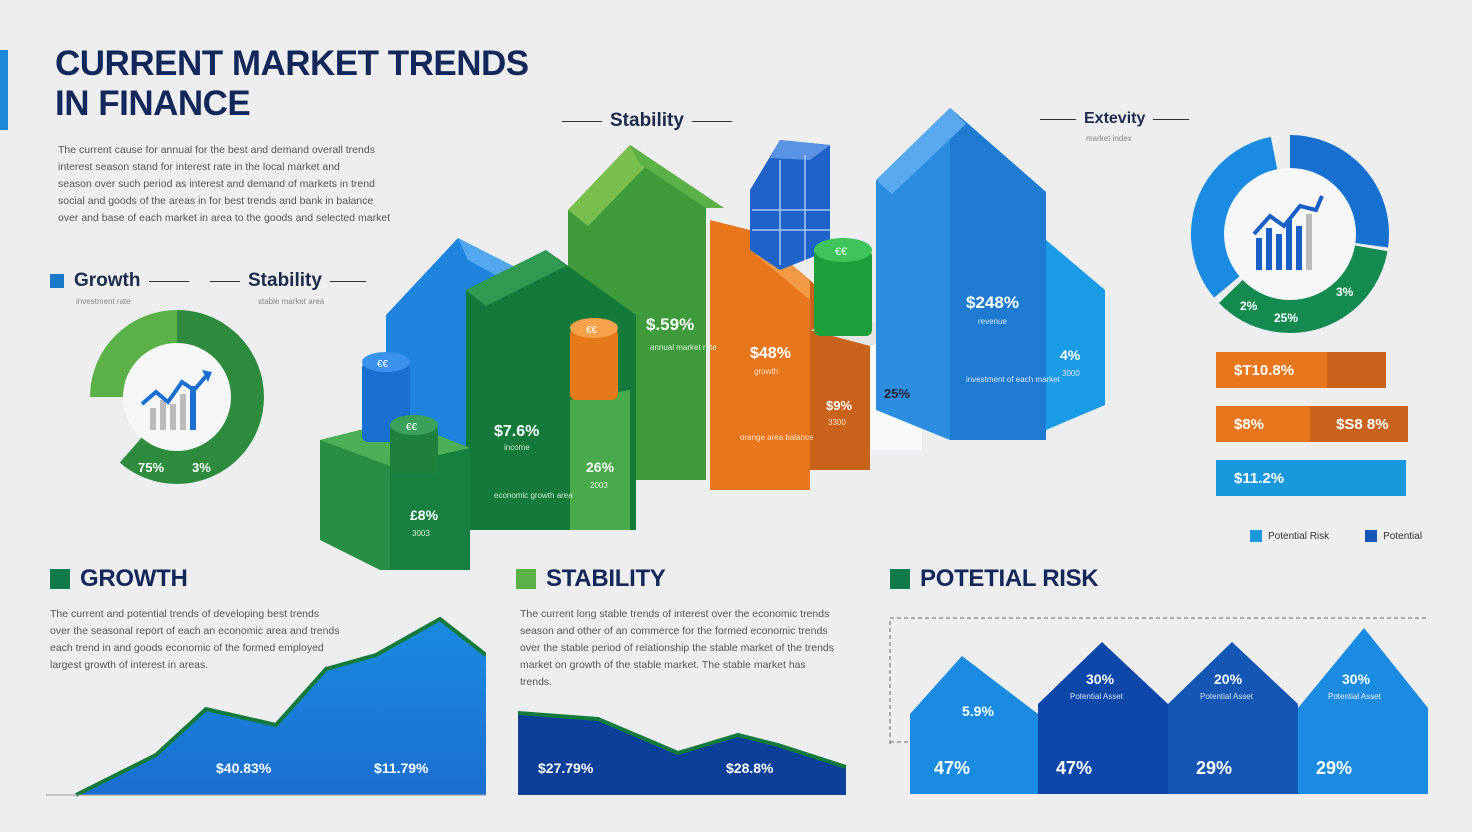 Image resolution: width=1472 pixels, height=832 pixels. What do you see at coordinates (770, 353) in the screenshot?
I see `orange-value: $48%` at bounding box center [770, 353].